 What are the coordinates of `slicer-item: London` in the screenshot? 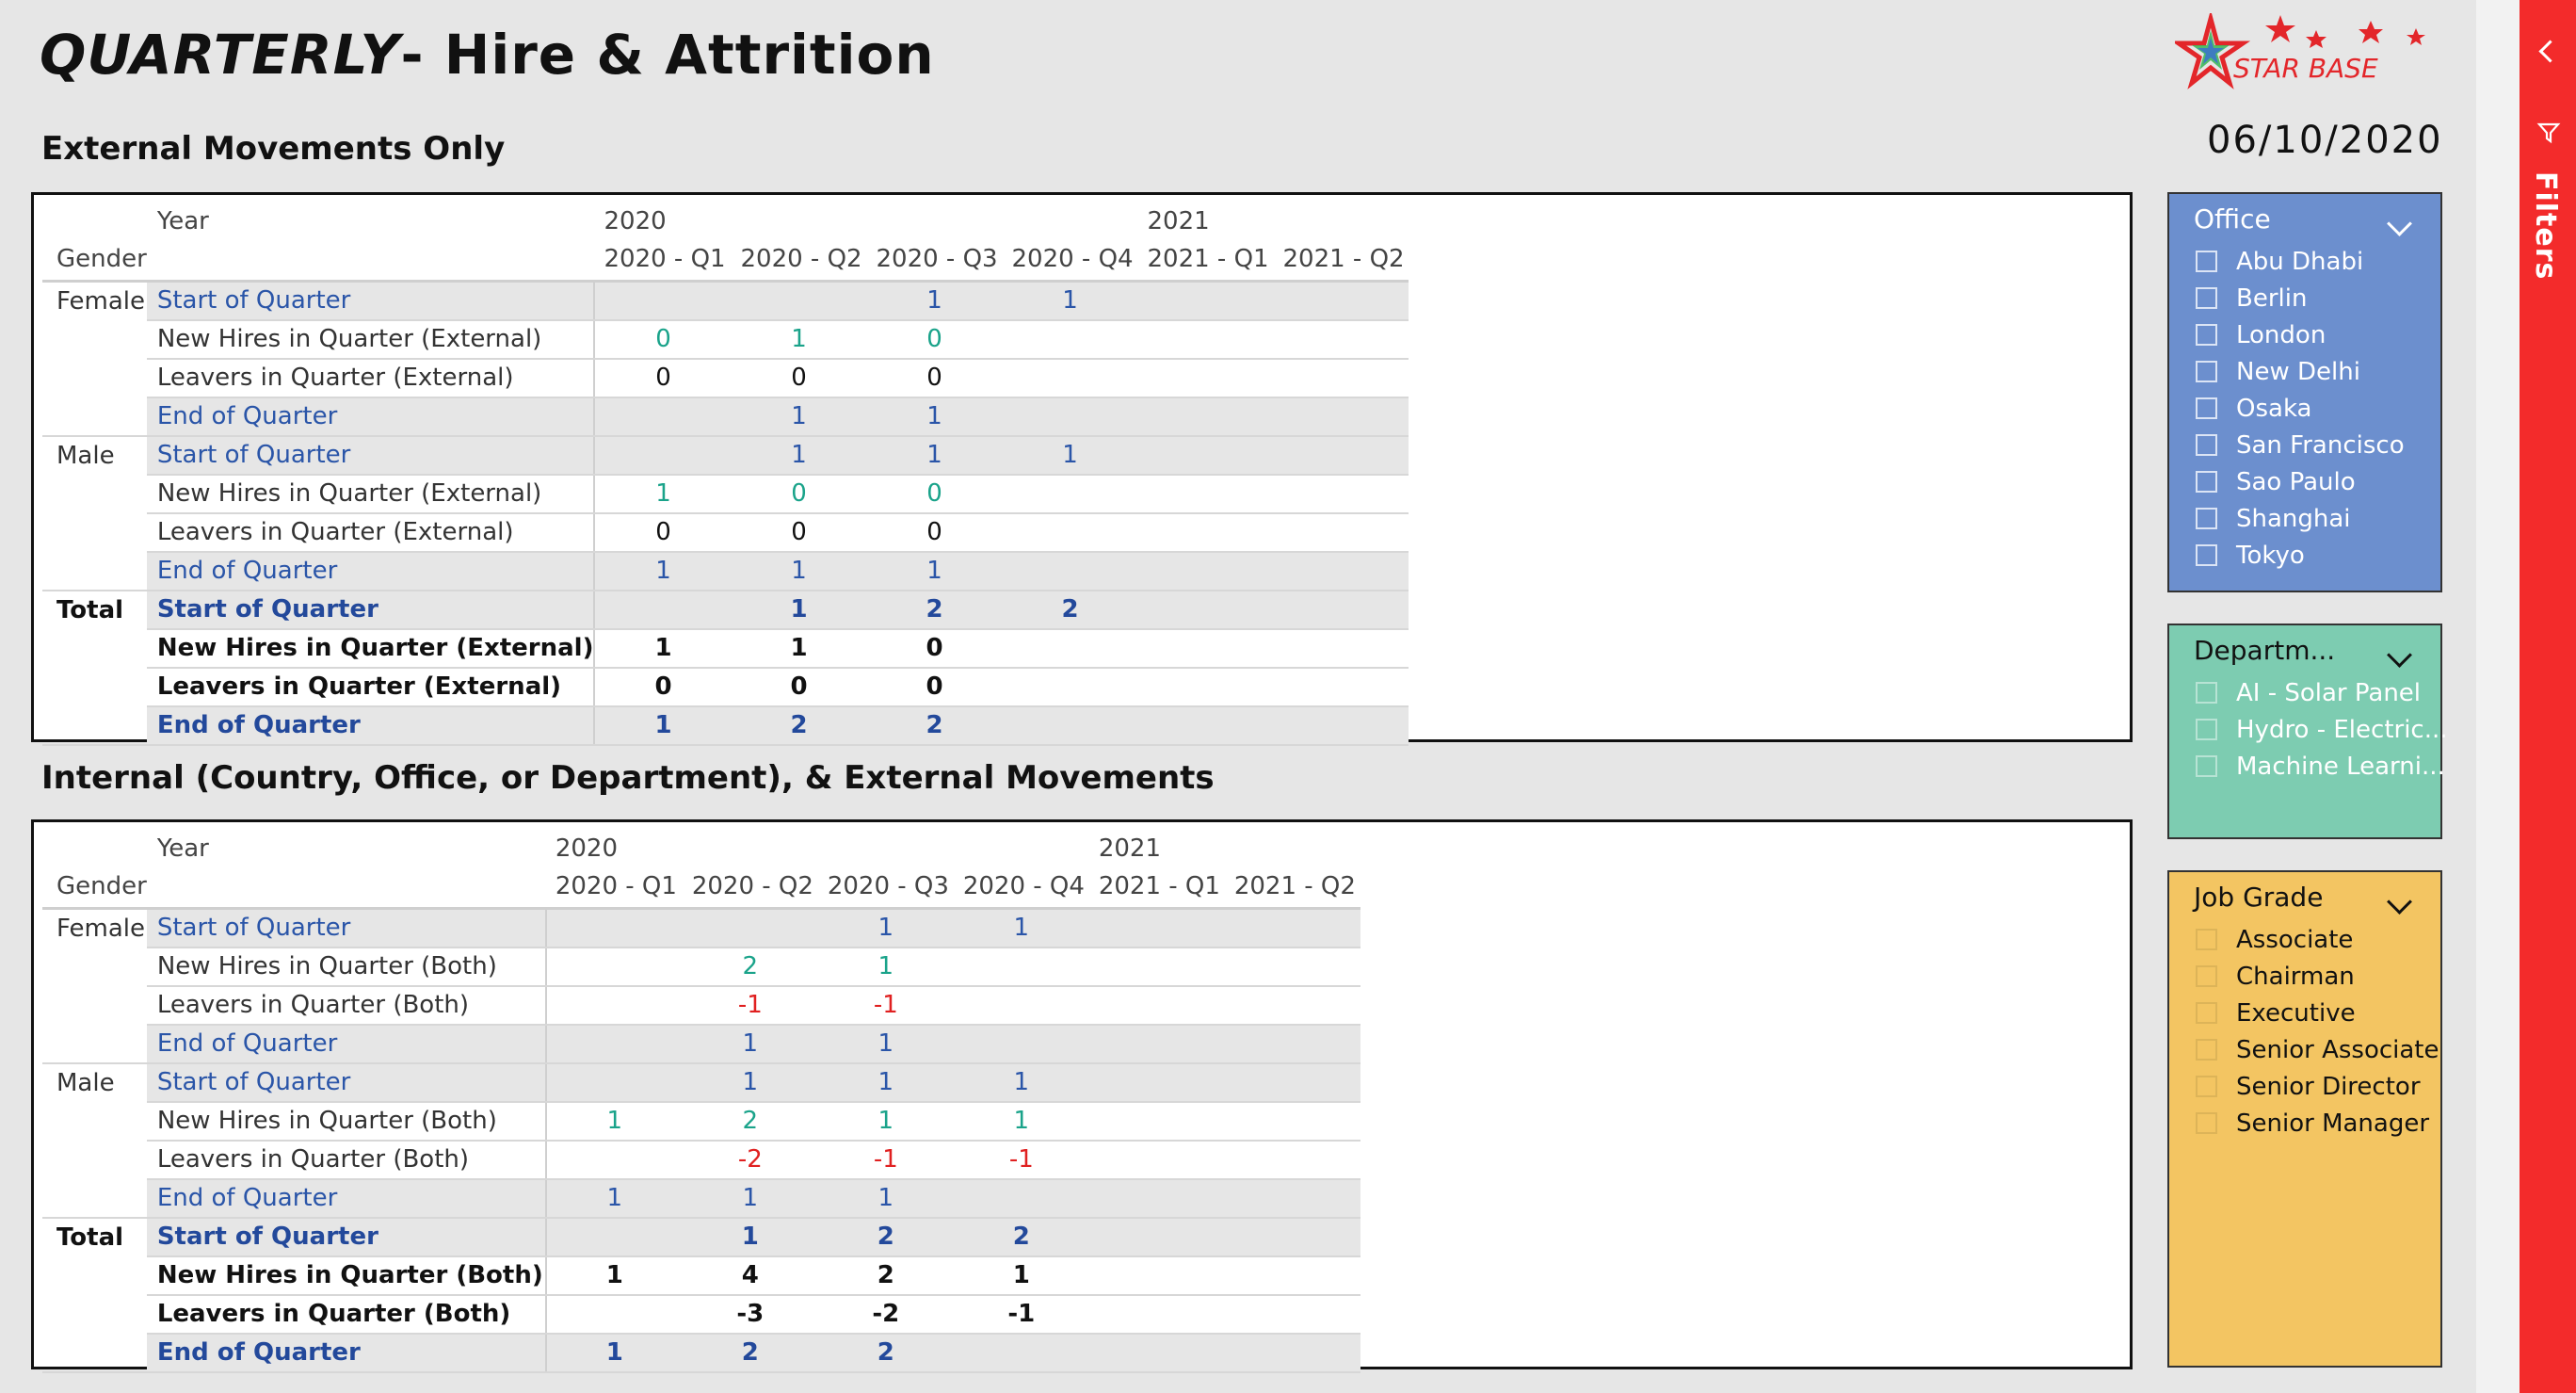 It's located at (2300, 335).